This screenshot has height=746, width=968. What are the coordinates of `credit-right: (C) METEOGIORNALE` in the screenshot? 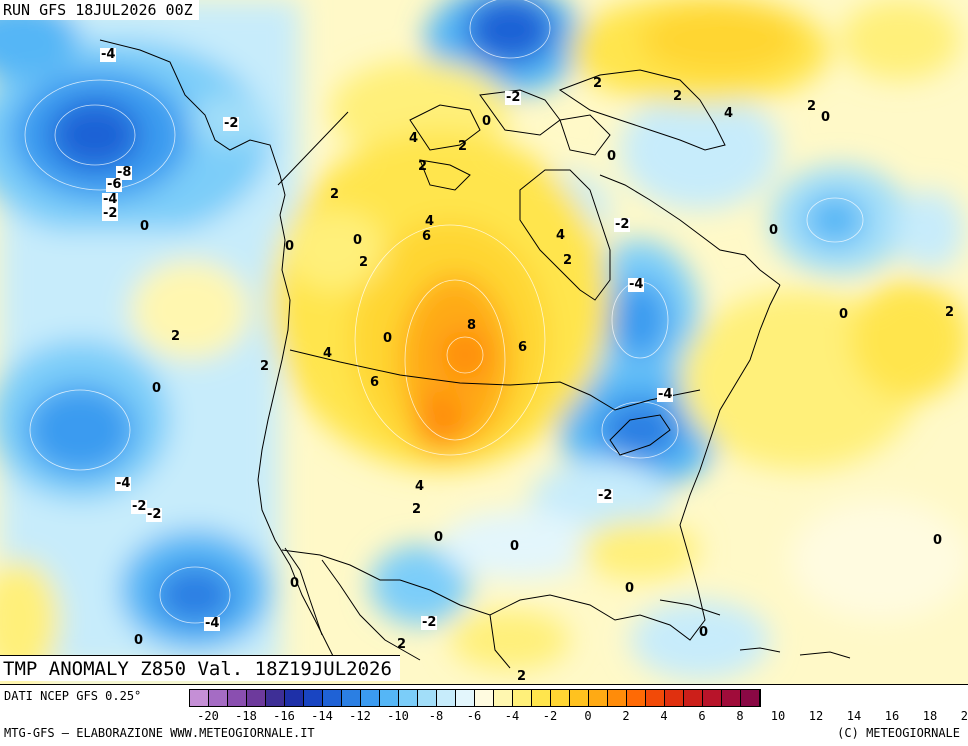 It's located at (898, 733).